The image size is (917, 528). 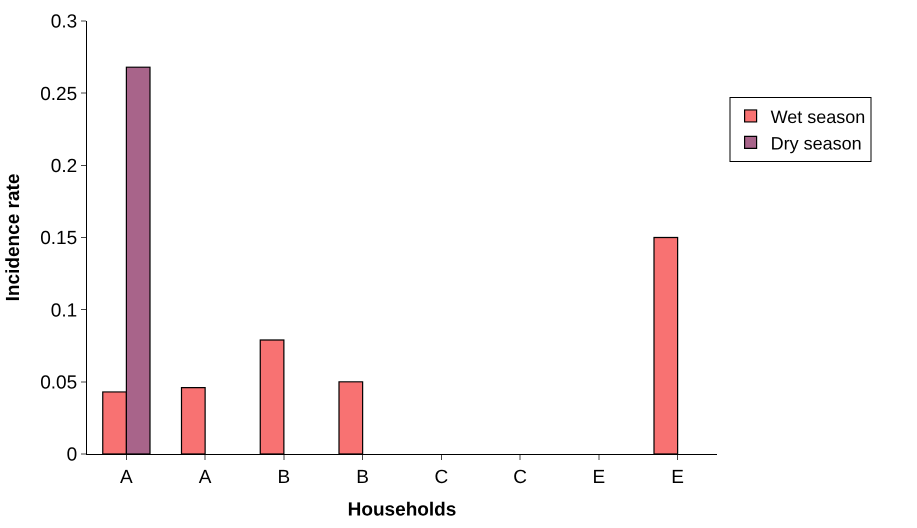 What do you see at coordinates (13, 238) in the screenshot?
I see `y-axis-title: Incidence rate` at bounding box center [13, 238].